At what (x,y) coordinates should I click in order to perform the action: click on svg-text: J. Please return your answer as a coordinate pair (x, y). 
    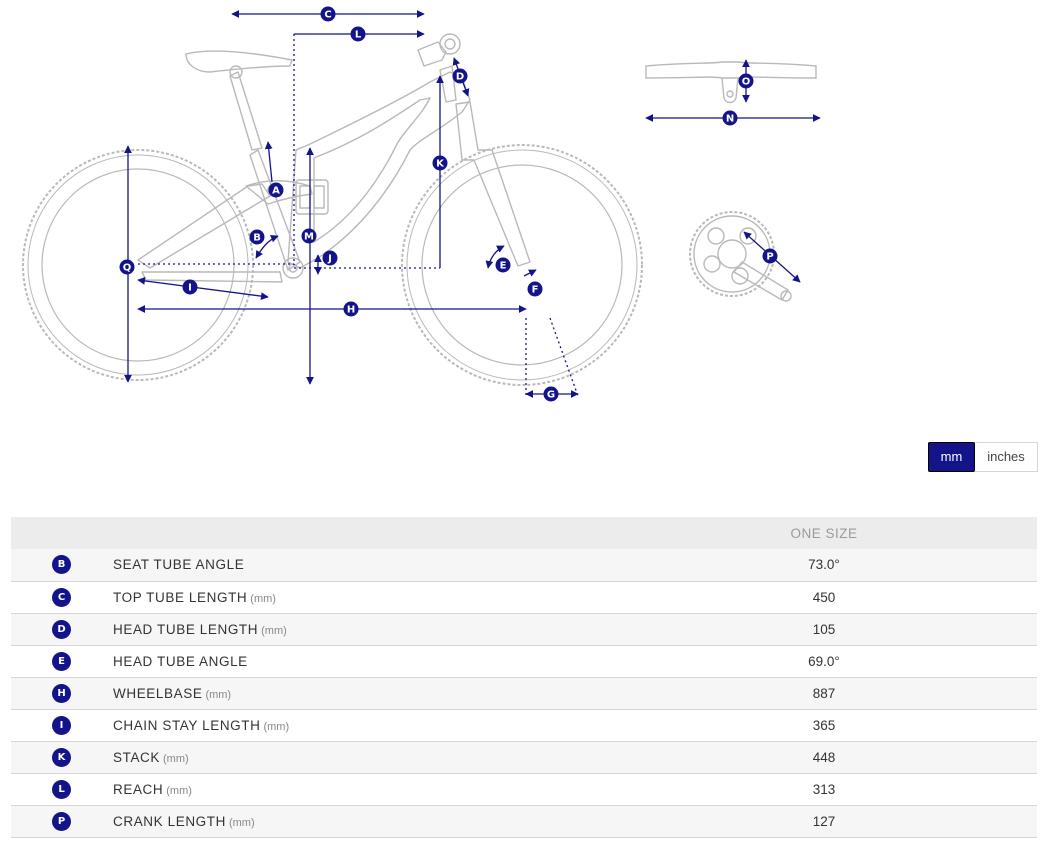
    Looking at the image, I should click on (329, 259).